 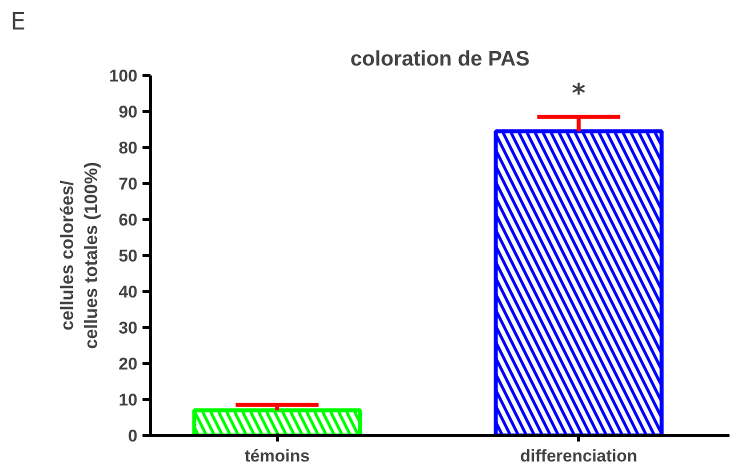 I want to click on x-tick-label: témoins, so click(x=277, y=456).